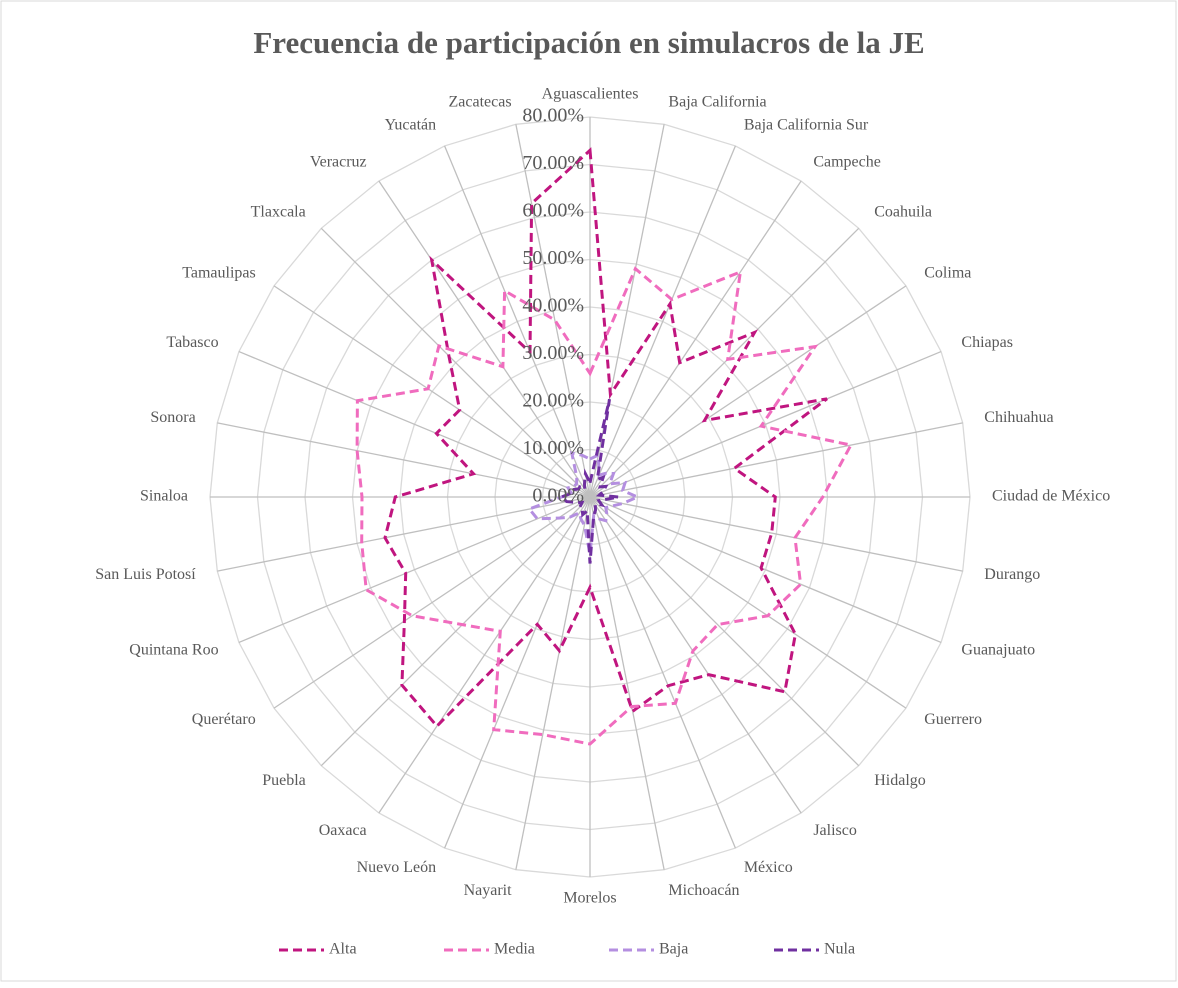 The height and width of the screenshot is (988, 1178). What do you see at coordinates (768, 867) in the screenshot?
I see `category-label: México` at bounding box center [768, 867].